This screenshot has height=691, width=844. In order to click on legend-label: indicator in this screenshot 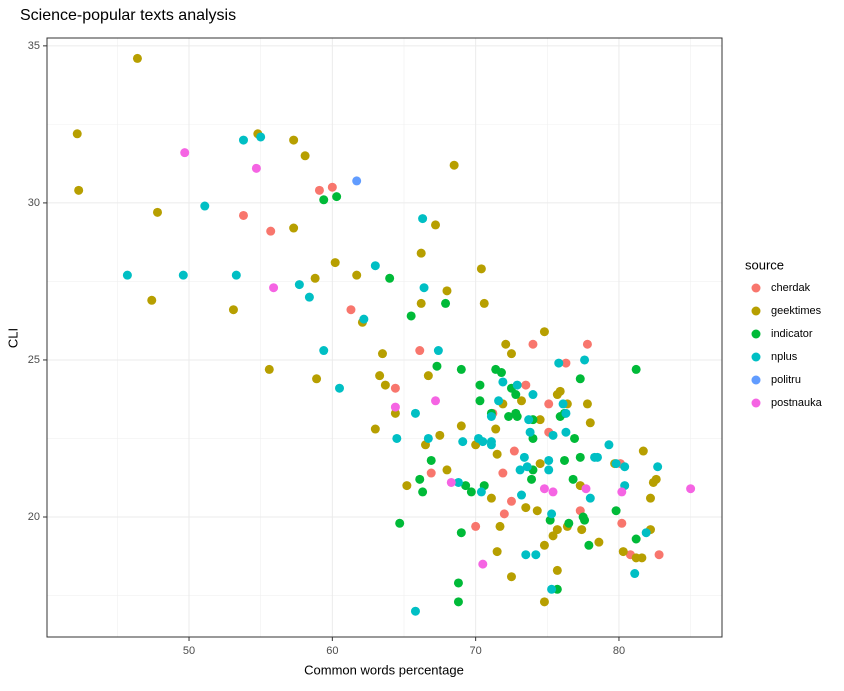, I will do `click(792, 334)`.